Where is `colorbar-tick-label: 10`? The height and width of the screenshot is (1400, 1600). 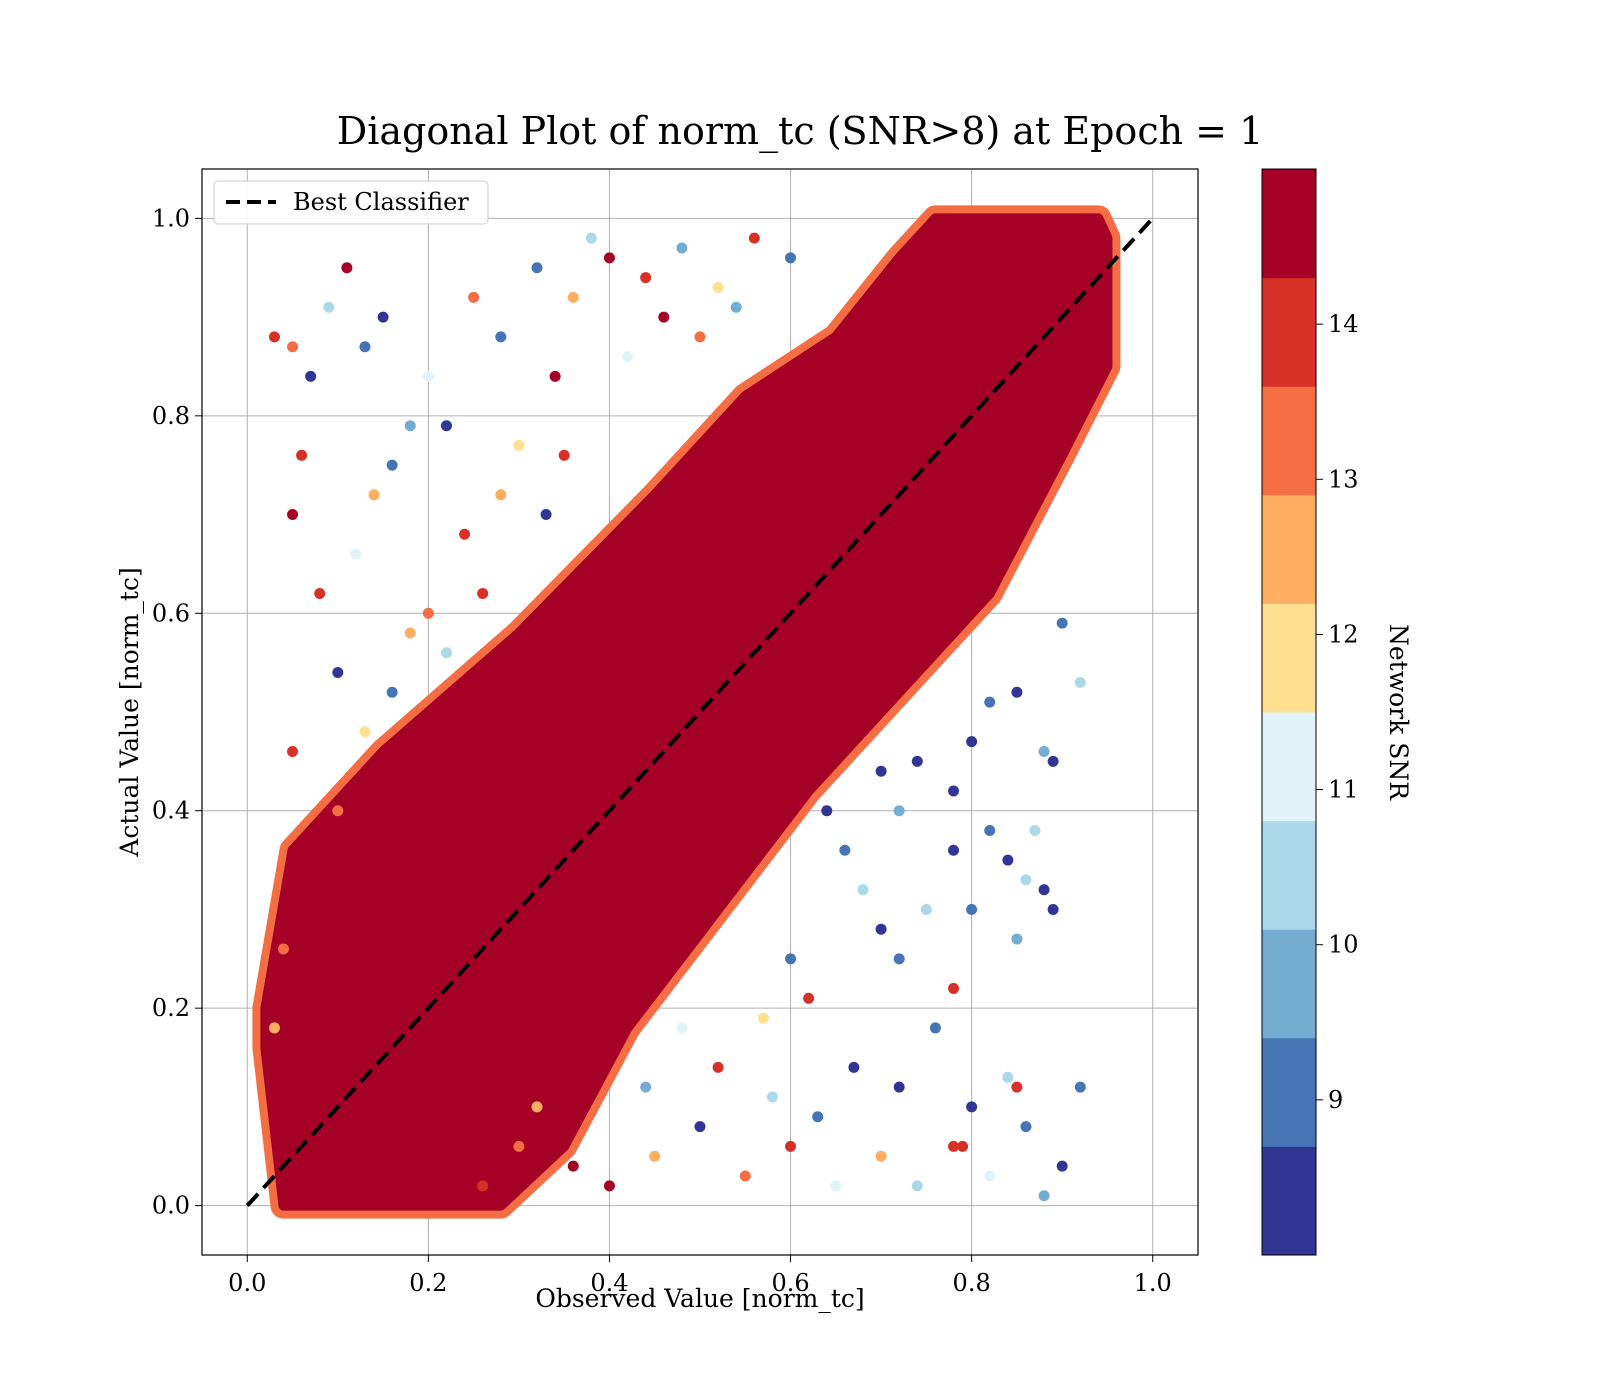 colorbar-tick-label: 10 is located at coordinates (1343, 945).